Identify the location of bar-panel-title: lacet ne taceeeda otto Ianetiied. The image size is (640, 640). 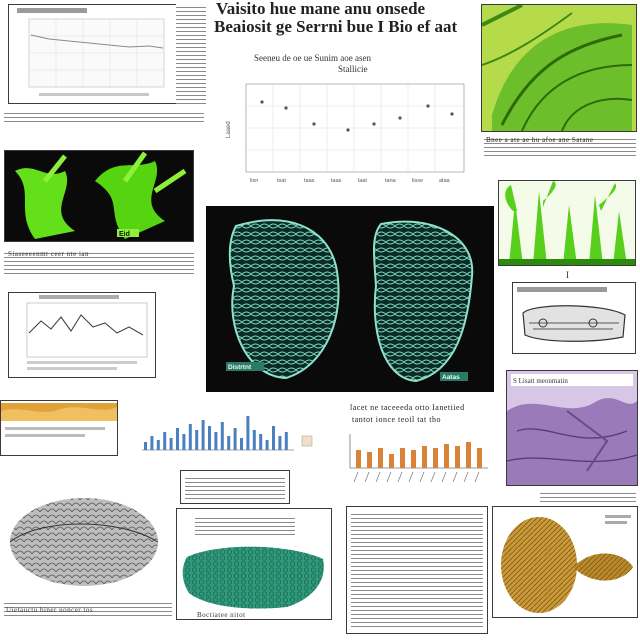
(407, 407).